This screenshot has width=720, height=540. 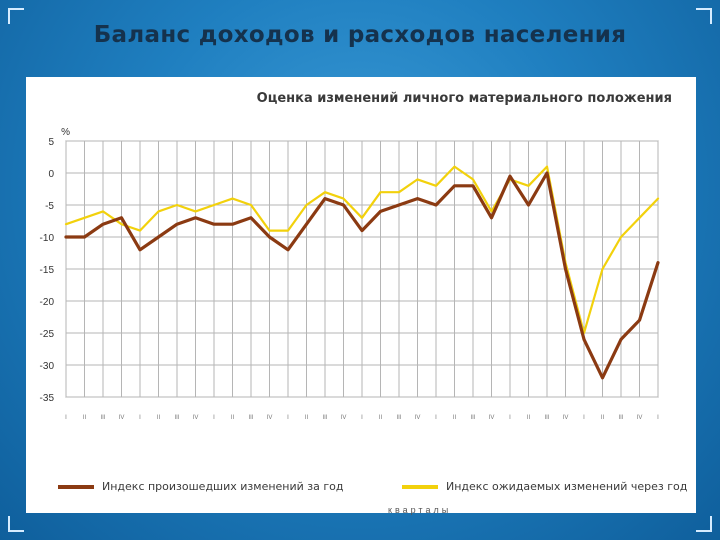 What do you see at coordinates (65, 132) in the screenshot?
I see `y-axis-unit-label: %` at bounding box center [65, 132].